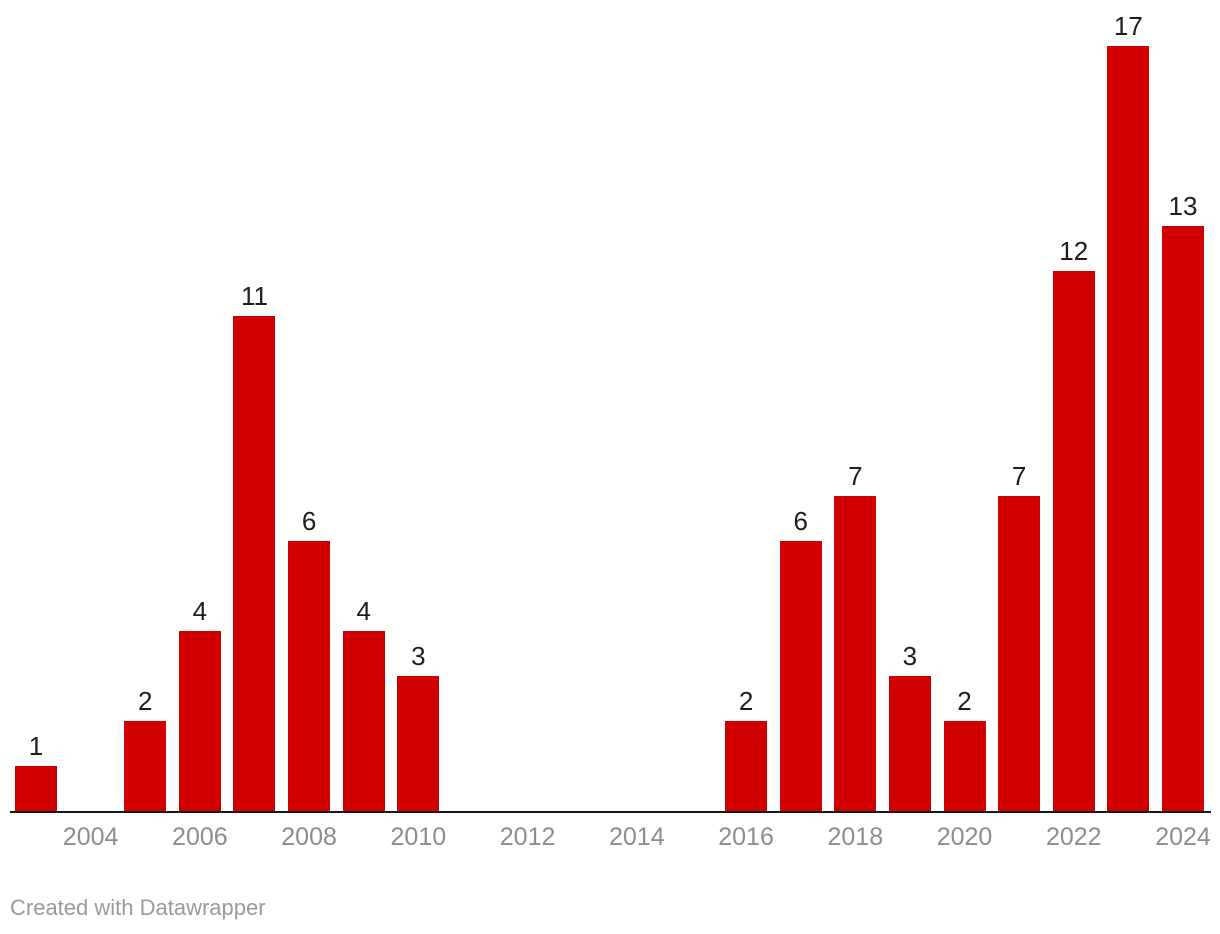  Describe the element at coordinates (964, 766) in the screenshot. I see `bar-2020` at that location.